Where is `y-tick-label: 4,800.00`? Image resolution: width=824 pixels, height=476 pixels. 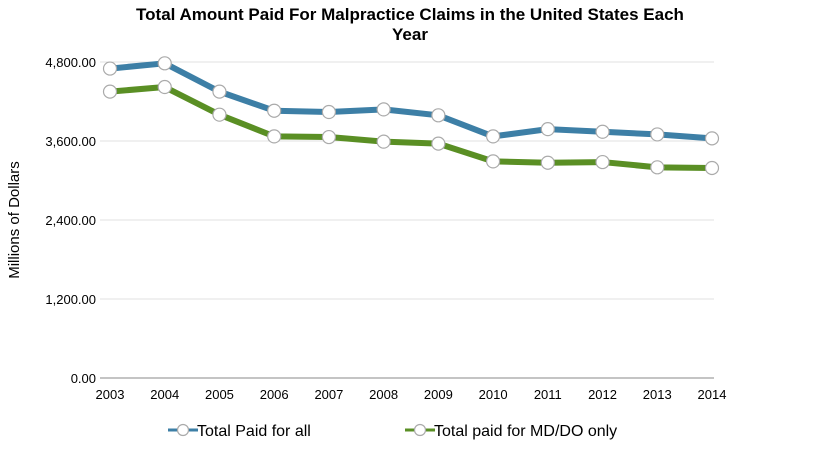 y-tick-label: 4,800.00 is located at coordinates (70, 62).